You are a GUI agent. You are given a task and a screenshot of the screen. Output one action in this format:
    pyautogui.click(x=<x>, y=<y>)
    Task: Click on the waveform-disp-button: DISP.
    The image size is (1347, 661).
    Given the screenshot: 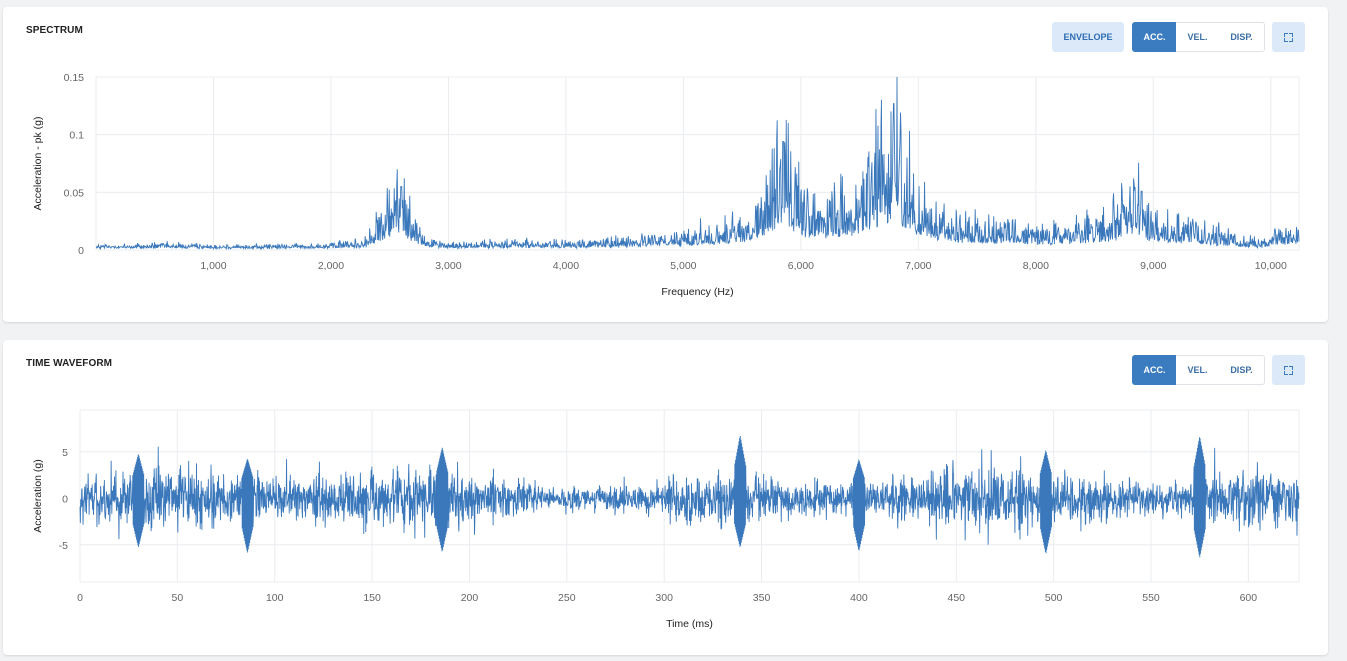 What is the action you would take?
    pyautogui.click(x=1242, y=370)
    